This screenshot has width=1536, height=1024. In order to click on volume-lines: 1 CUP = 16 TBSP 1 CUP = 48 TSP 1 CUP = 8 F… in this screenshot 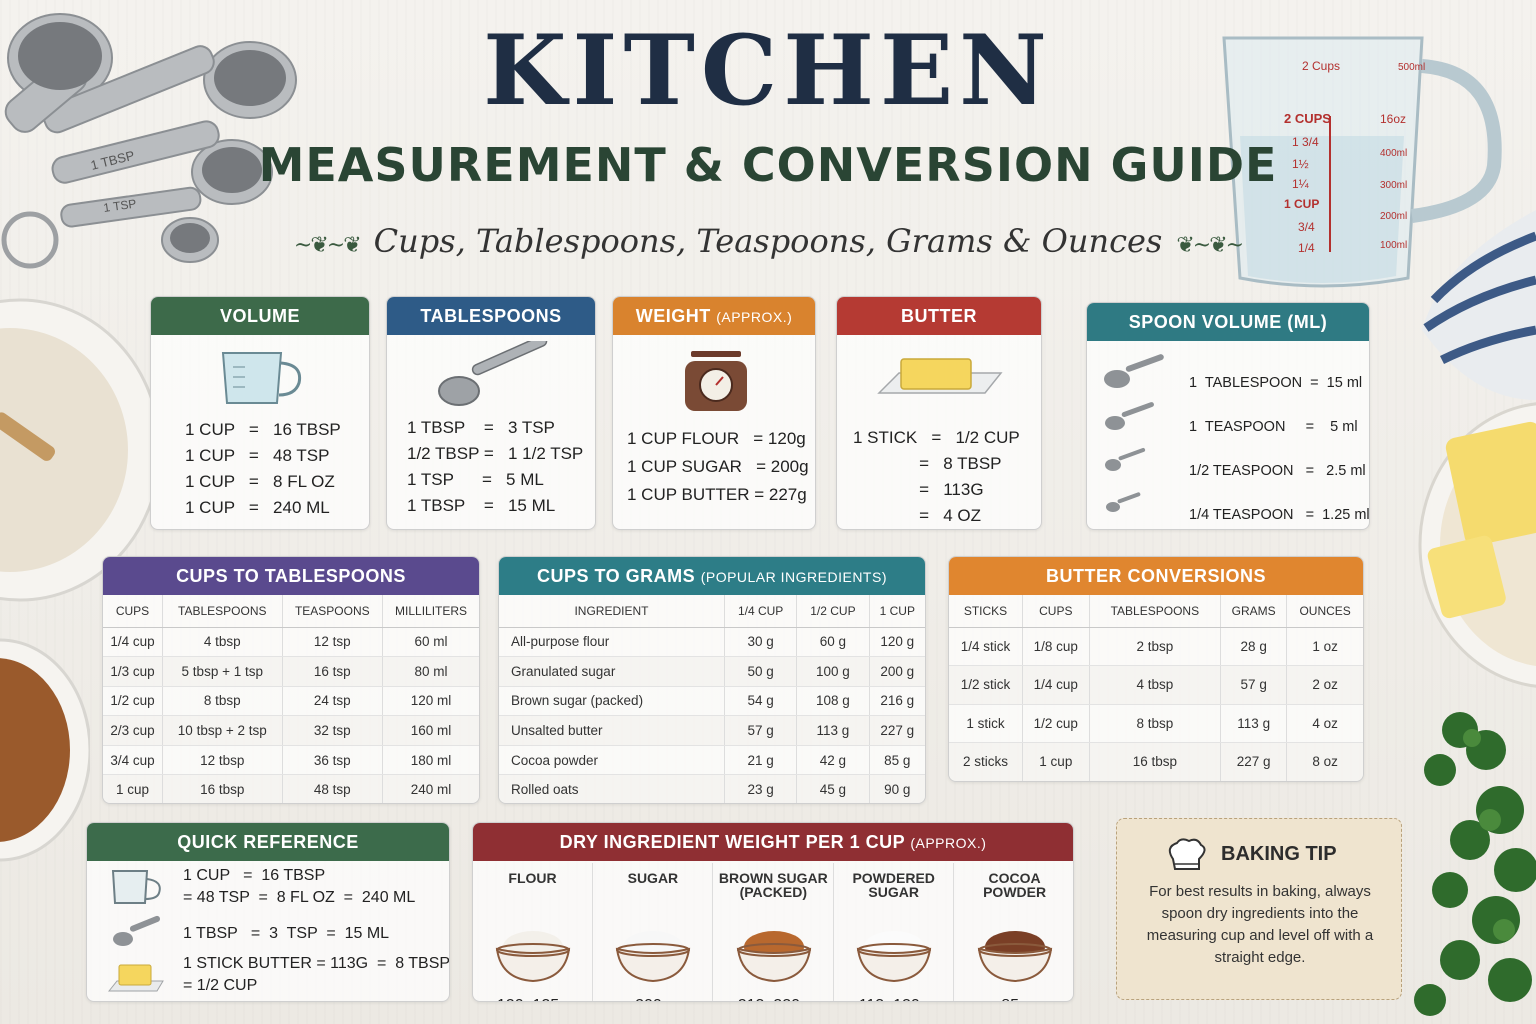, I will do `click(263, 469)`.